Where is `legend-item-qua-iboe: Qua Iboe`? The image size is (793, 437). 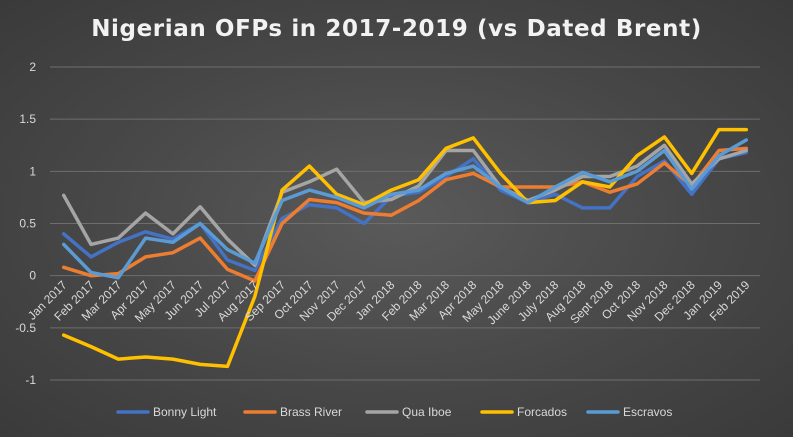 legend-item-qua-iboe: Qua Iboe is located at coordinates (408, 412).